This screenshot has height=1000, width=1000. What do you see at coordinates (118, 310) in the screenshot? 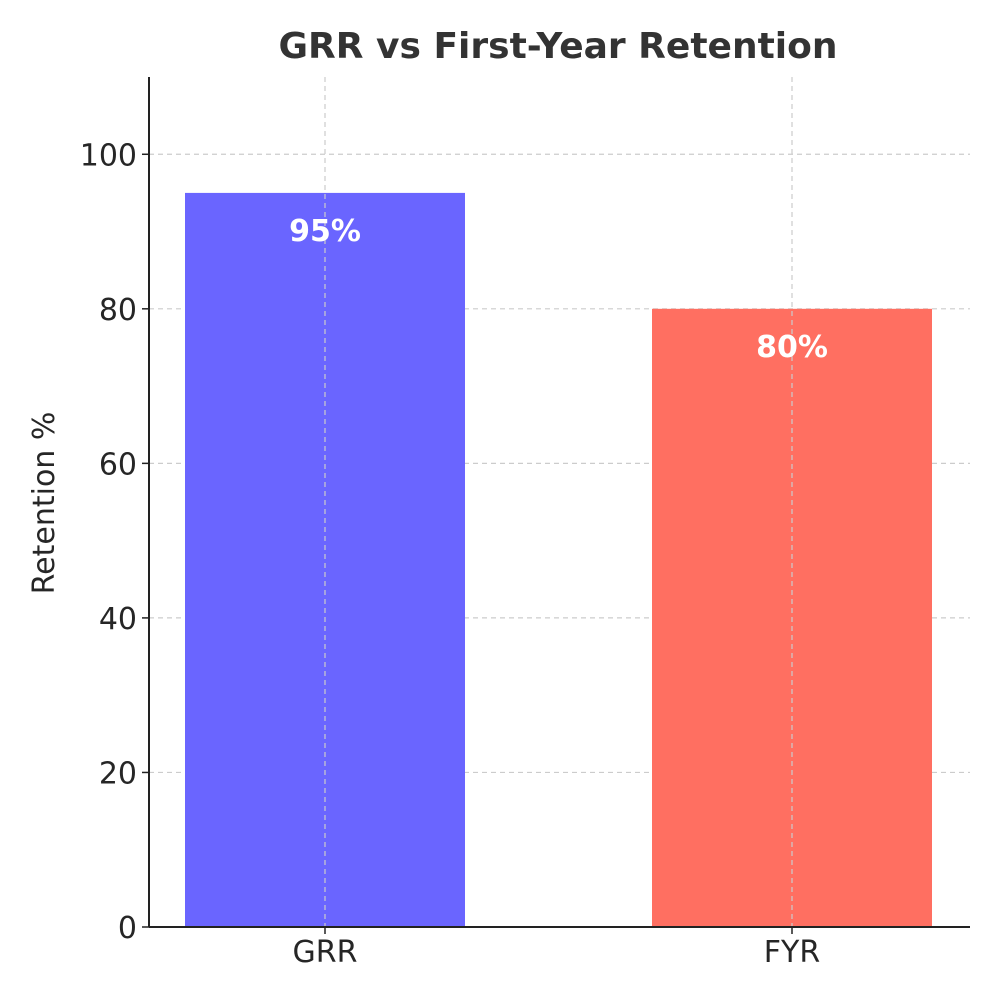
I see `y-tick-label-80: 80` at bounding box center [118, 310].